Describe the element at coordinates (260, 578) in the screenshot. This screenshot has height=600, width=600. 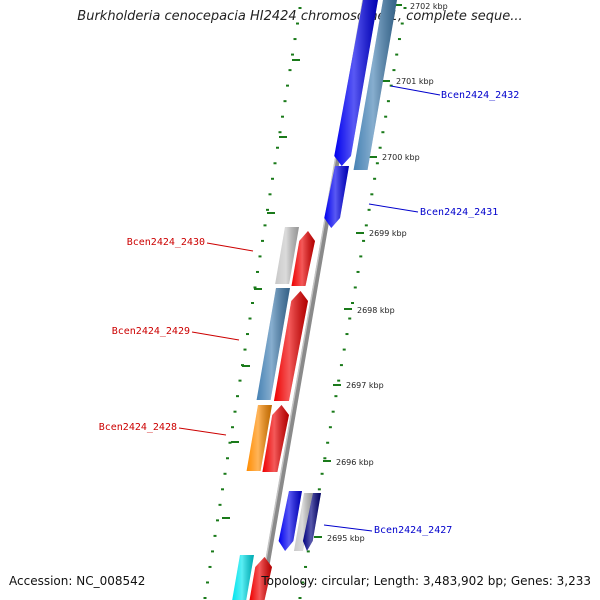
I see `gene-bcen2424-2426-b` at that location.